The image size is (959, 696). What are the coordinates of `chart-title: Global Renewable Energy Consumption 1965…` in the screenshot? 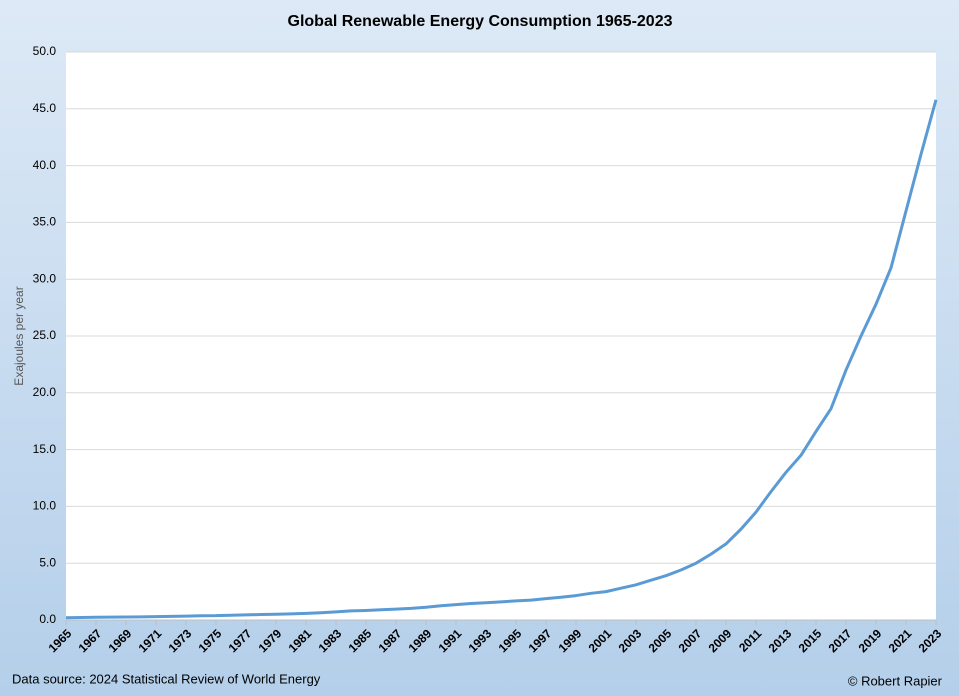 It's located at (480, 21).